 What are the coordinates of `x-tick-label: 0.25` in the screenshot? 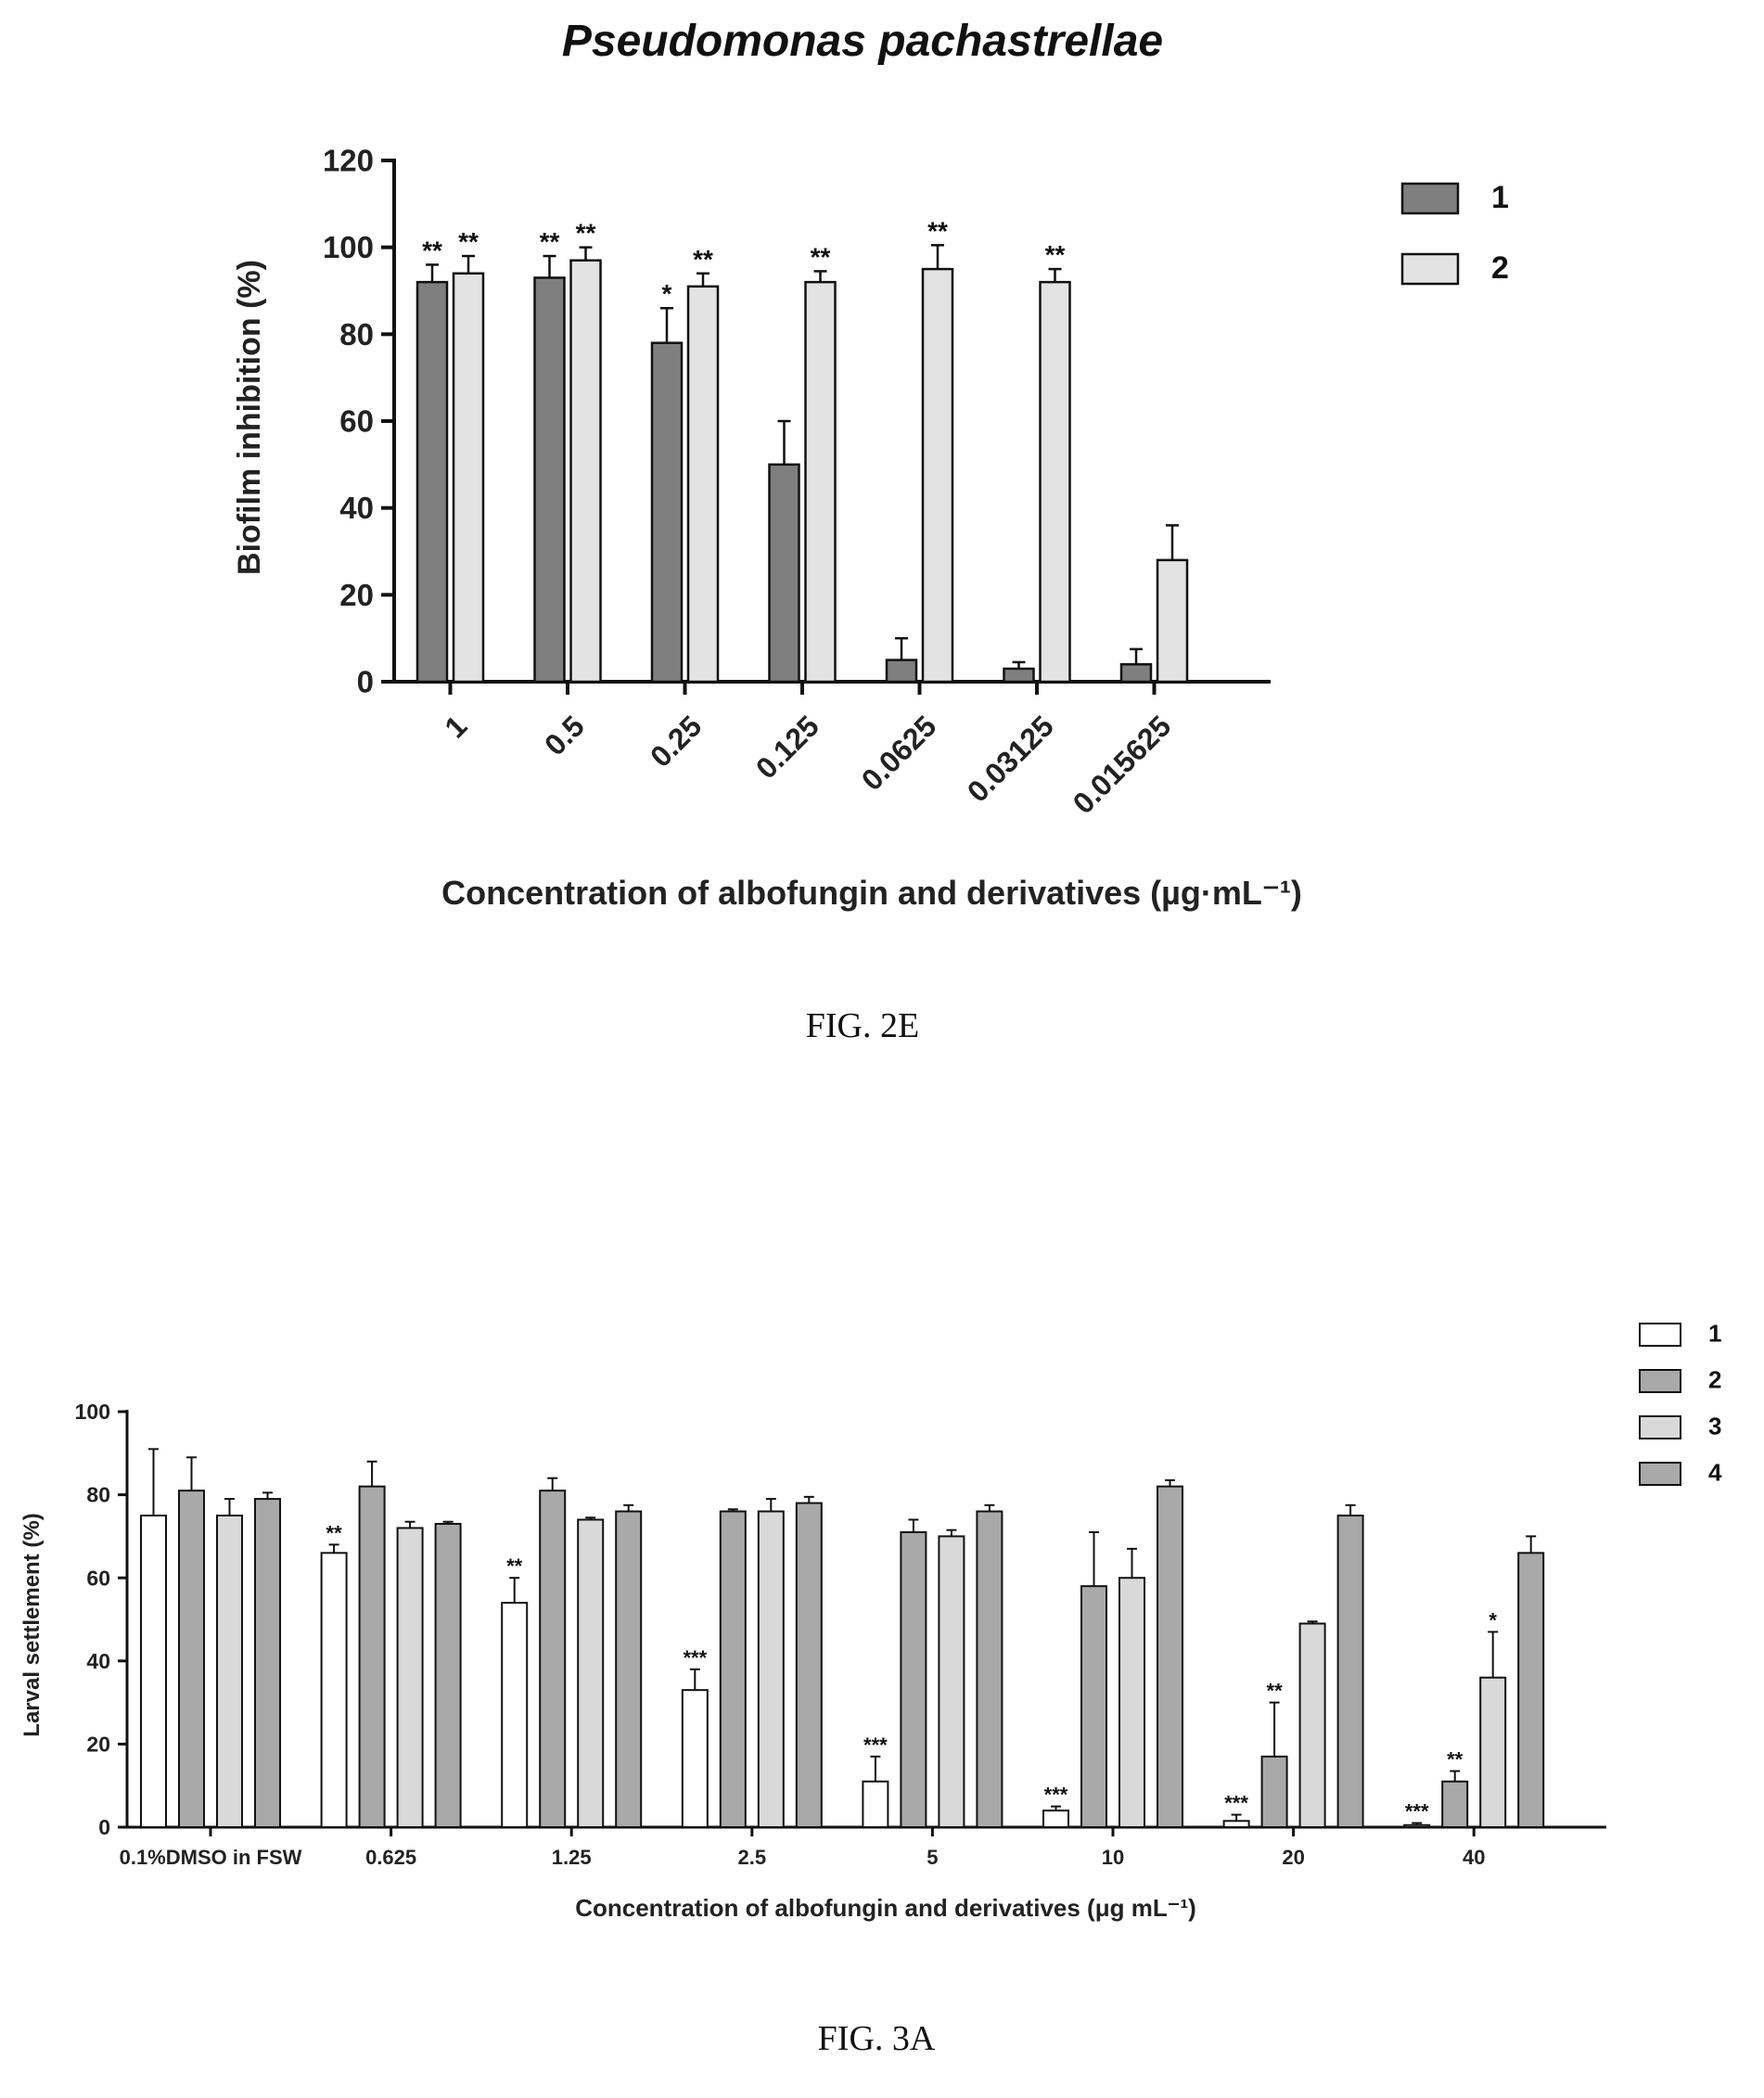 It's located at (676, 741).